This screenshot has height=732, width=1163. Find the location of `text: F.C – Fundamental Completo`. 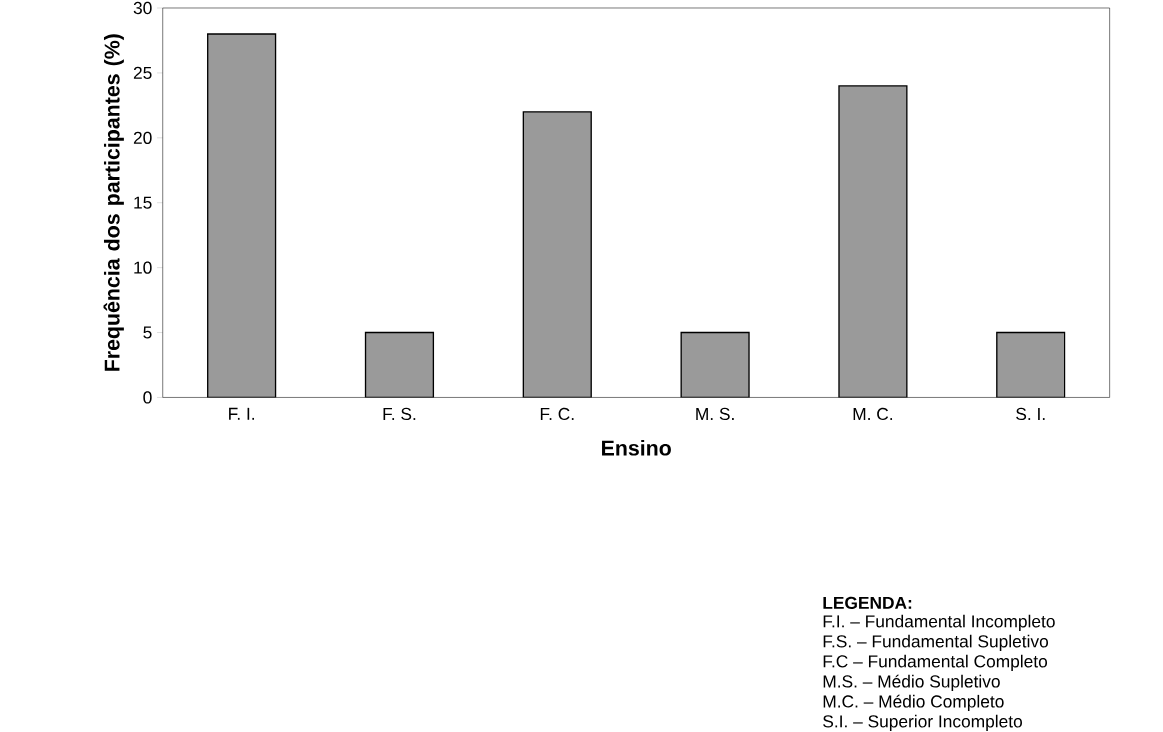

text: F.C – Fundamental Completo is located at coordinates (935, 662).